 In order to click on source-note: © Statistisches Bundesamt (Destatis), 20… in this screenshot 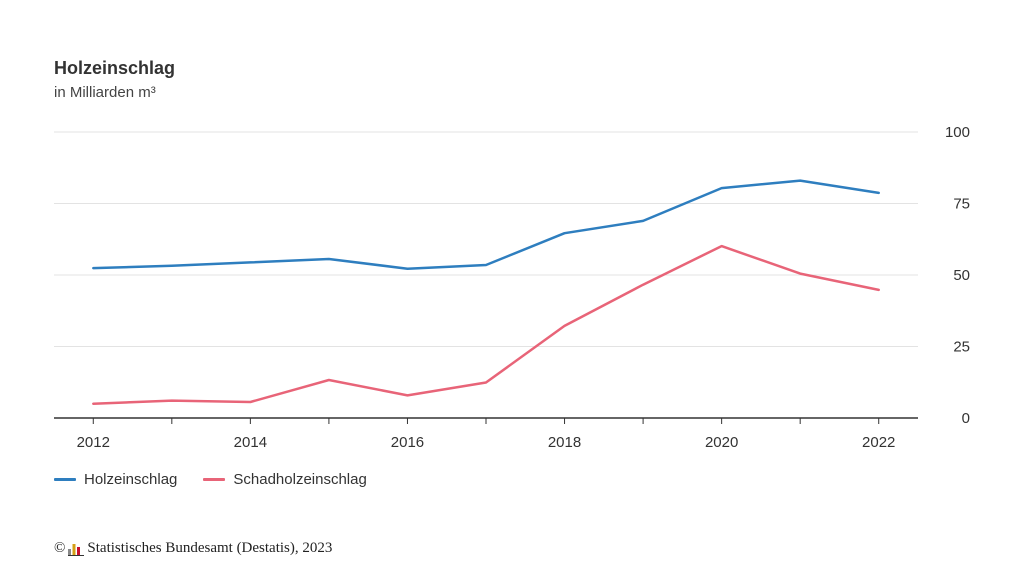, I will do `click(193, 548)`.